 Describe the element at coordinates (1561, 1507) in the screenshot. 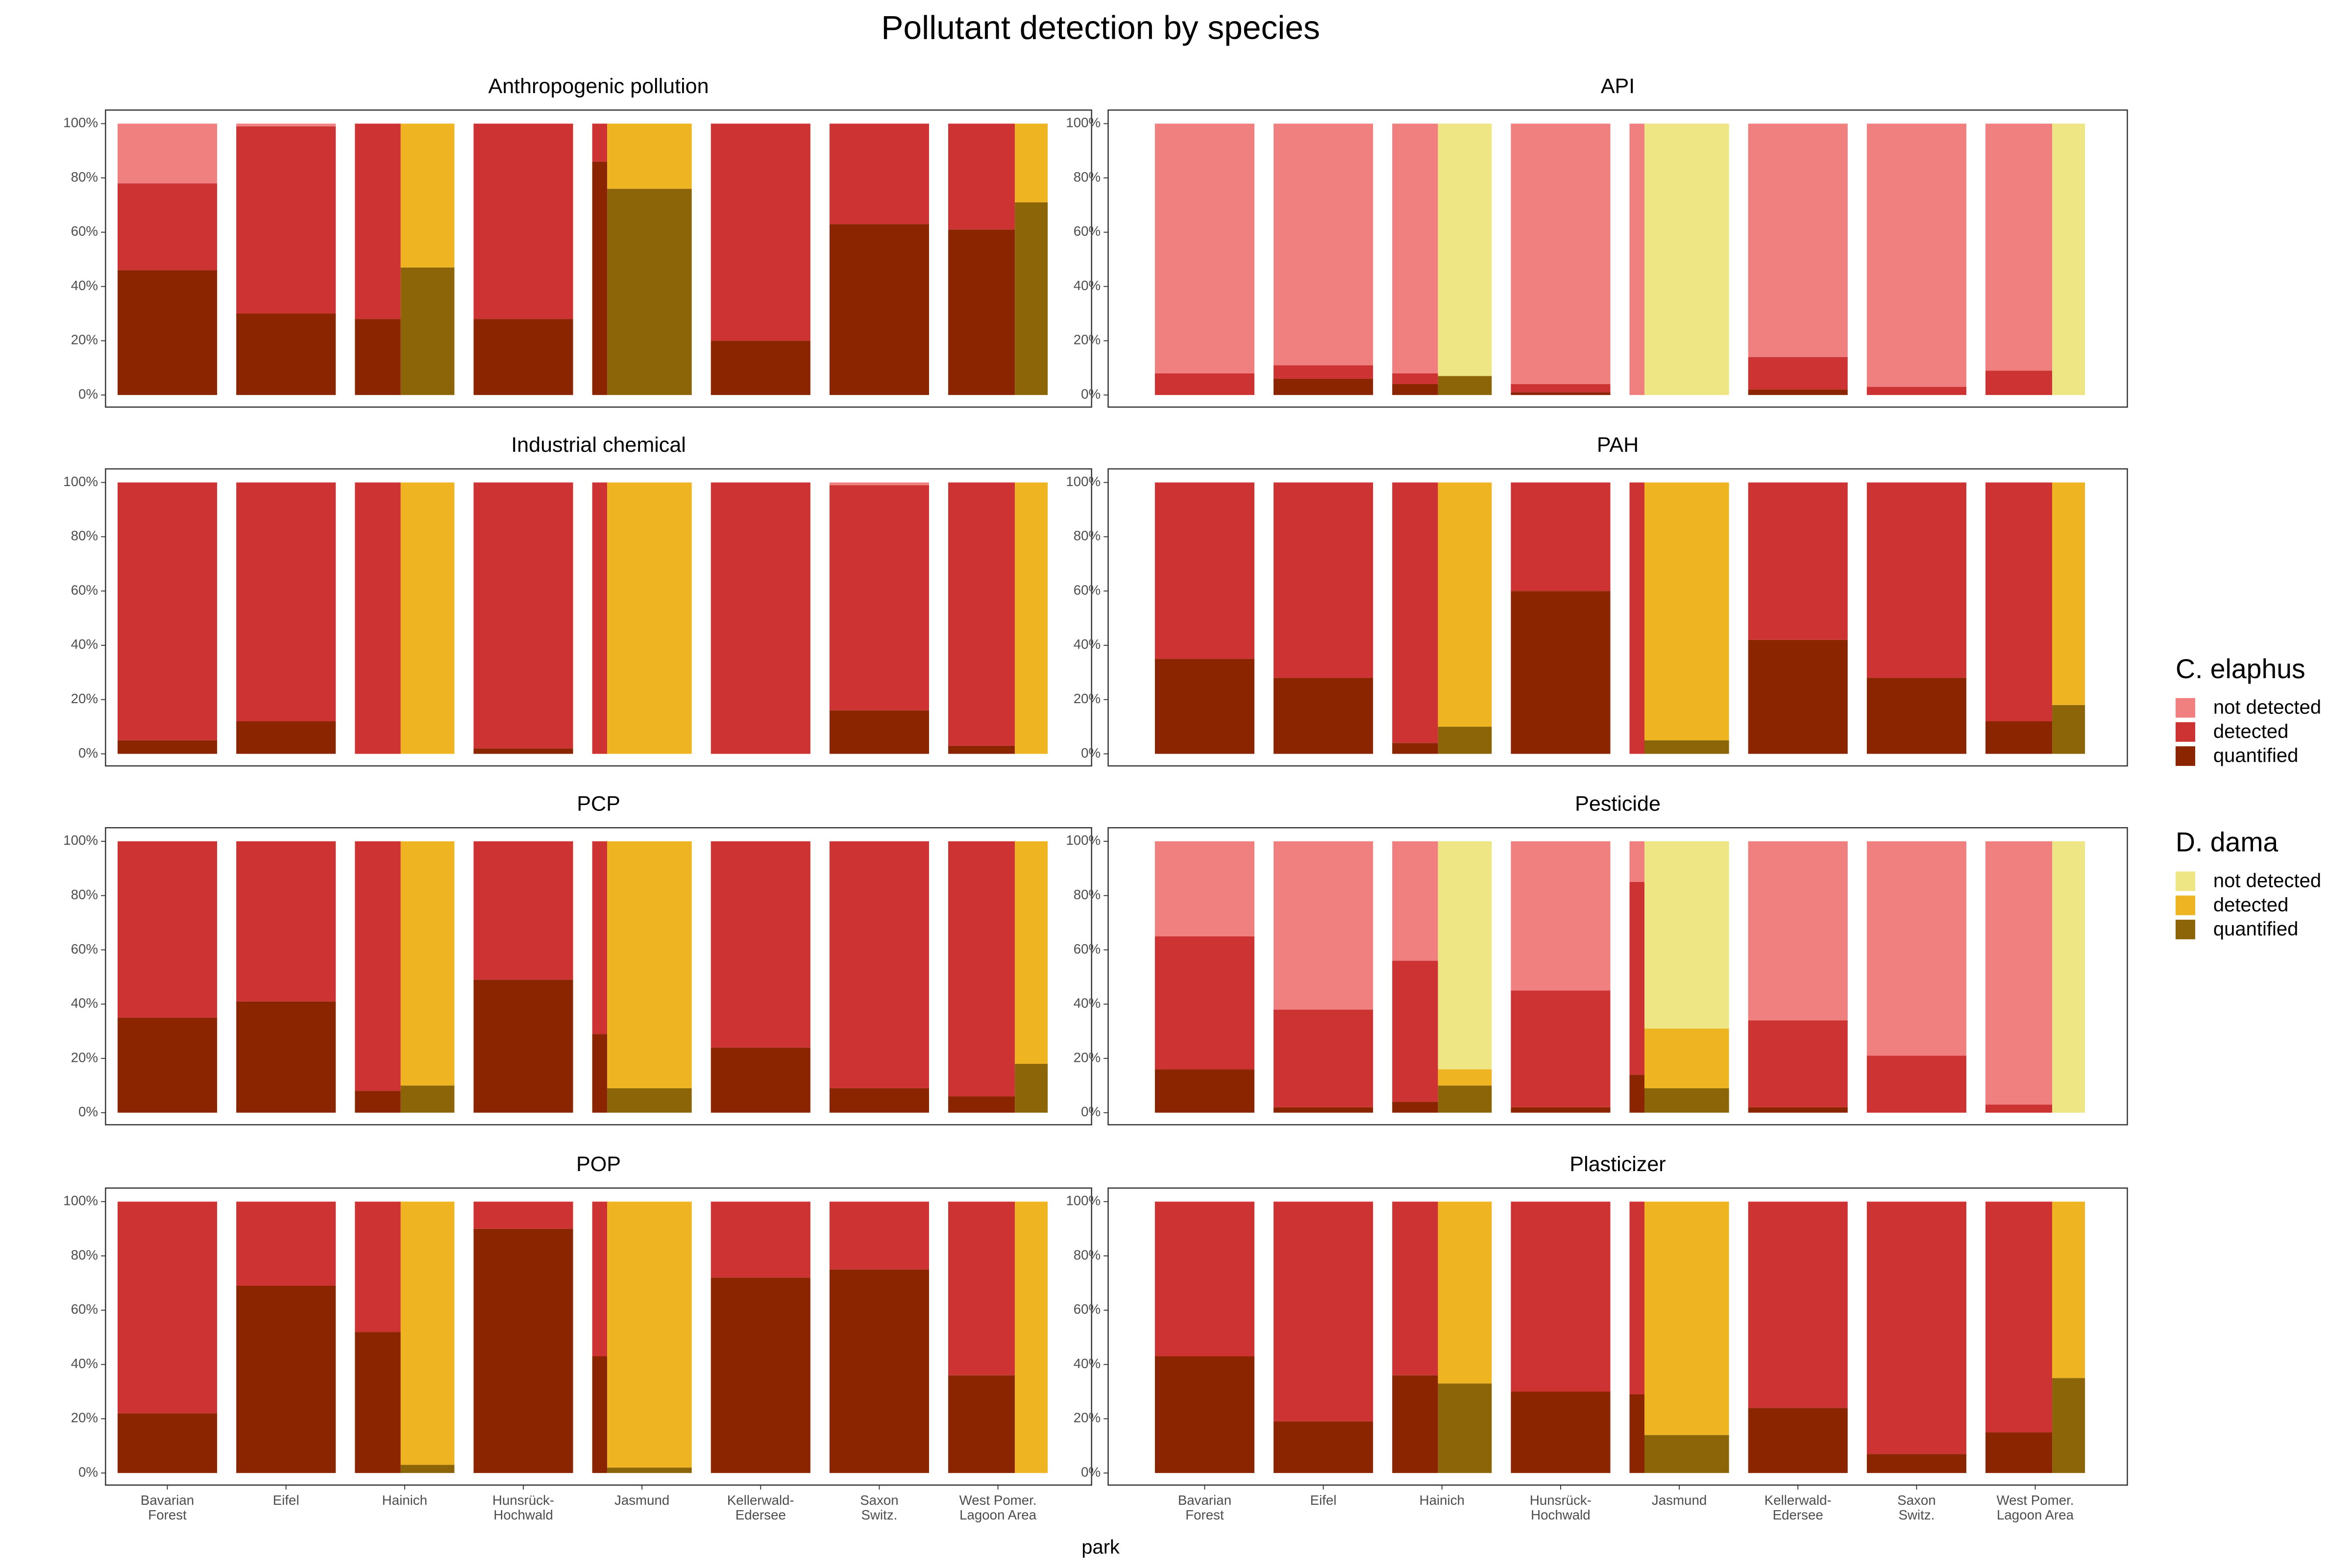

I see `x-tick-label: Hunsrück-Hochwald` at that location.